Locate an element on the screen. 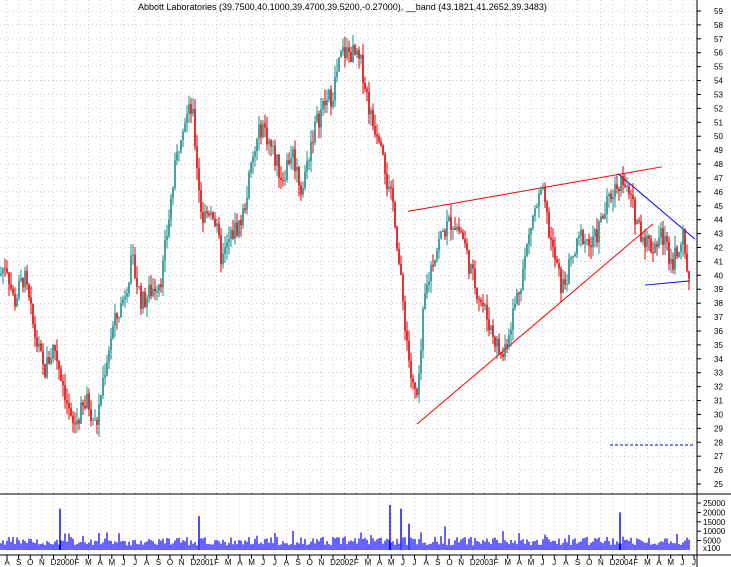 Image resolution: width=731 pixels, height=567 pixels. x-tick-label: 2000 is located at coordinates (65, 562).